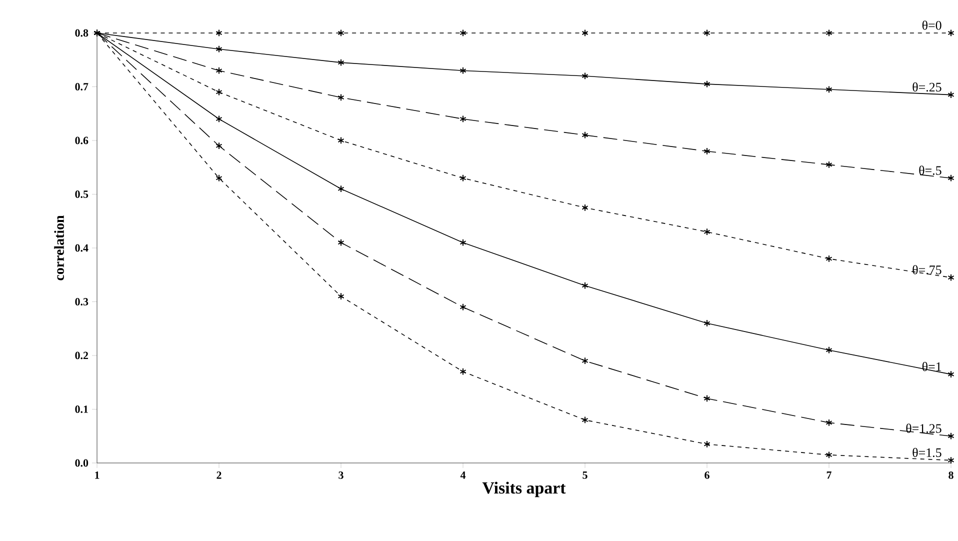  Describe the element at coordinates (930, 170) in the screenshot. I see `series-label: θ=.5` at that location.